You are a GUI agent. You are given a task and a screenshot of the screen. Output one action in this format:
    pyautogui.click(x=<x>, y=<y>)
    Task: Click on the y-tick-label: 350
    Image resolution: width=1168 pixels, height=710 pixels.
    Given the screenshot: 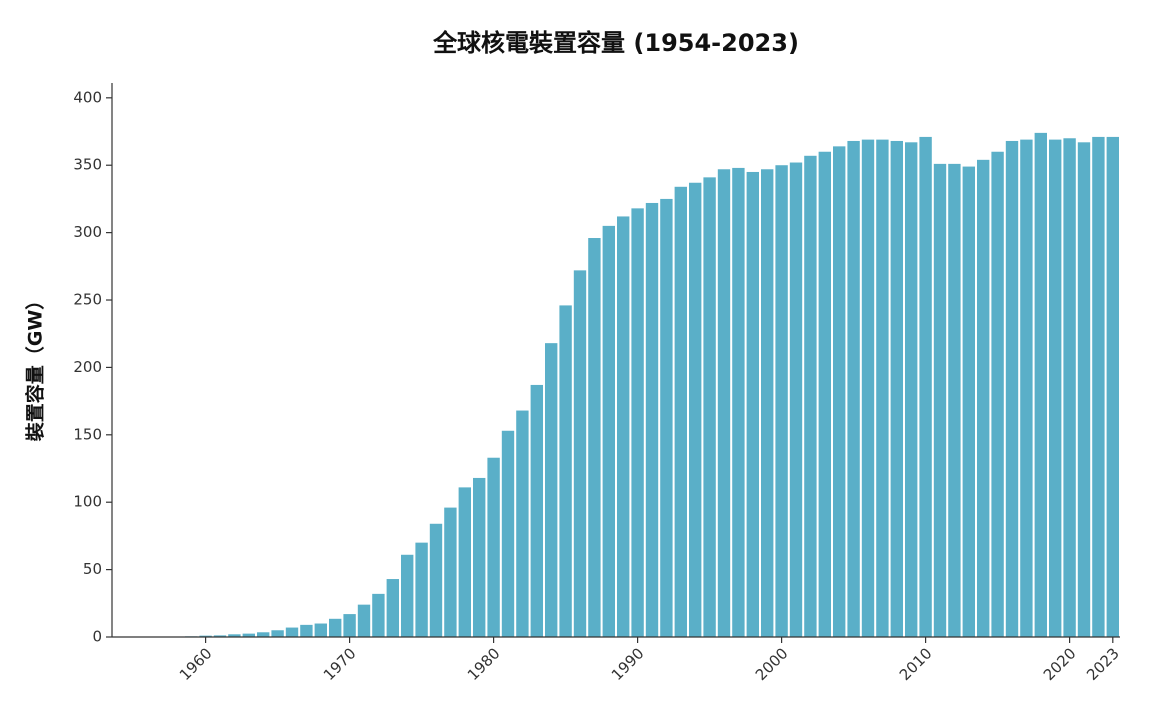 What is the action you would take?
    pyautogui.click(x=87, y=165)
    